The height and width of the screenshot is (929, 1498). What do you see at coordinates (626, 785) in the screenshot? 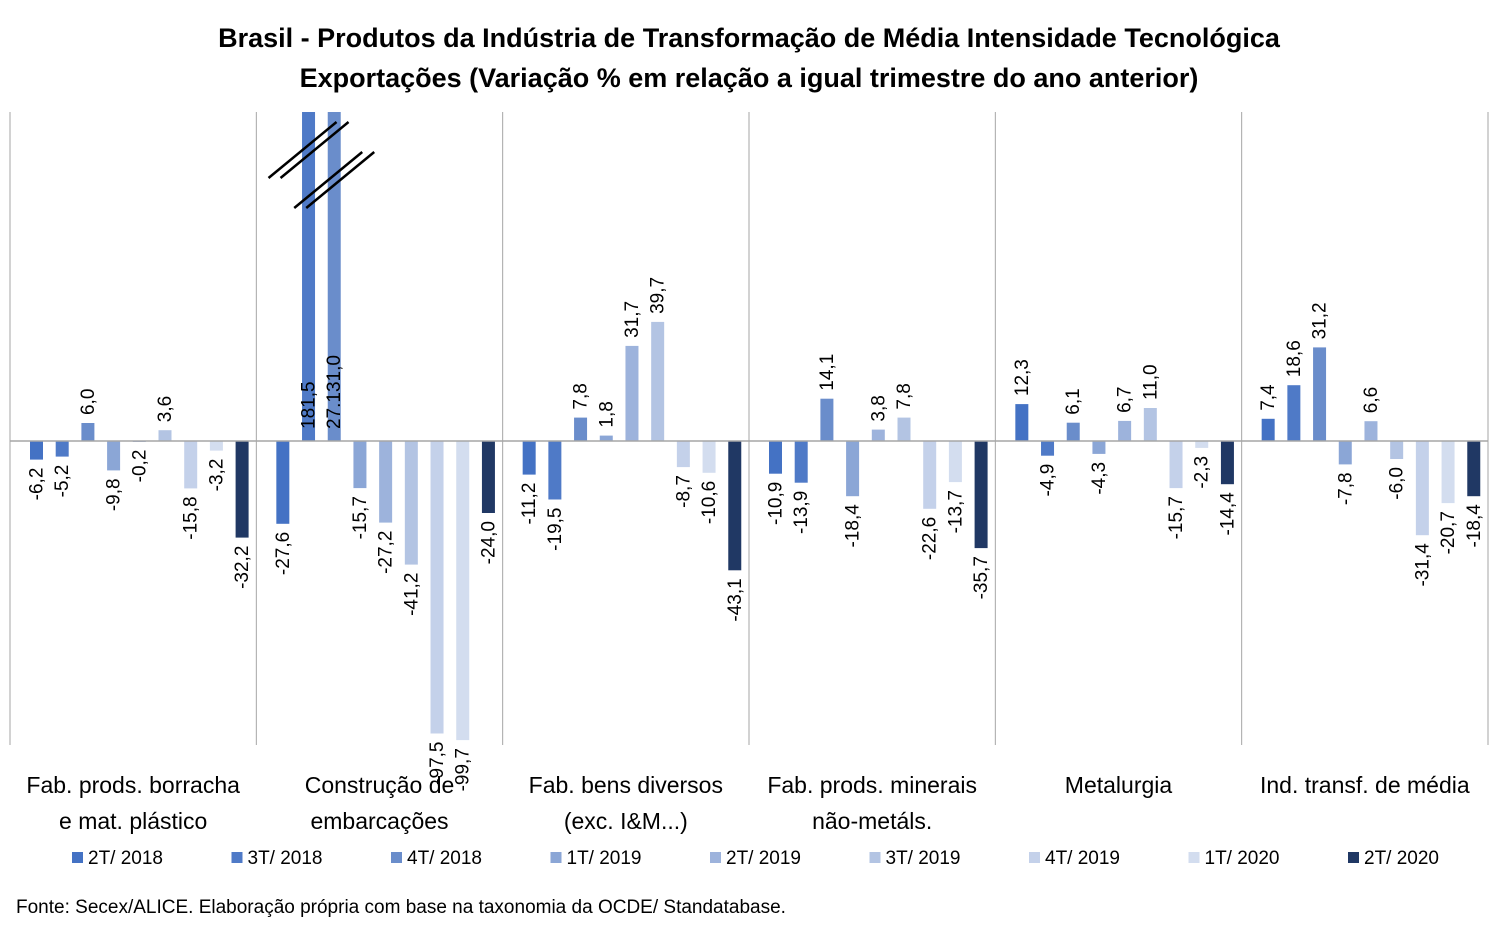
I see `category-label: Fab. bens diversos` at bounding box center [626, 785].